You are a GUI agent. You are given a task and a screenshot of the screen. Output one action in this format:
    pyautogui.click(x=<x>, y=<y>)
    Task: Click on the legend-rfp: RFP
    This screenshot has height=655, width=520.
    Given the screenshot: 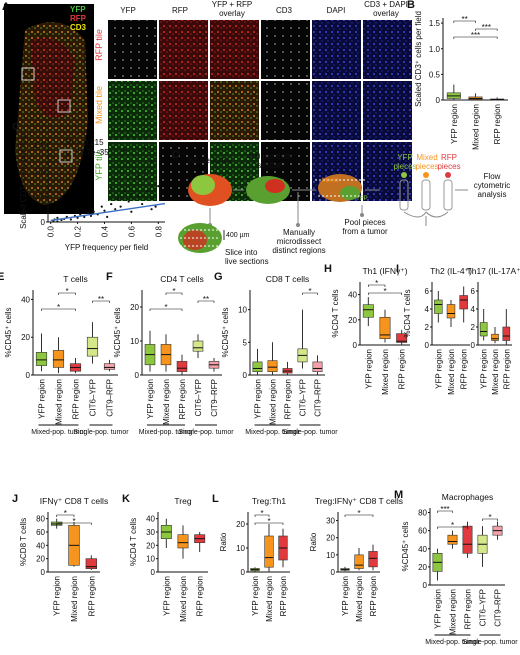 What is the action you would take?
    pyautogui.click(x=78, y=18)
    